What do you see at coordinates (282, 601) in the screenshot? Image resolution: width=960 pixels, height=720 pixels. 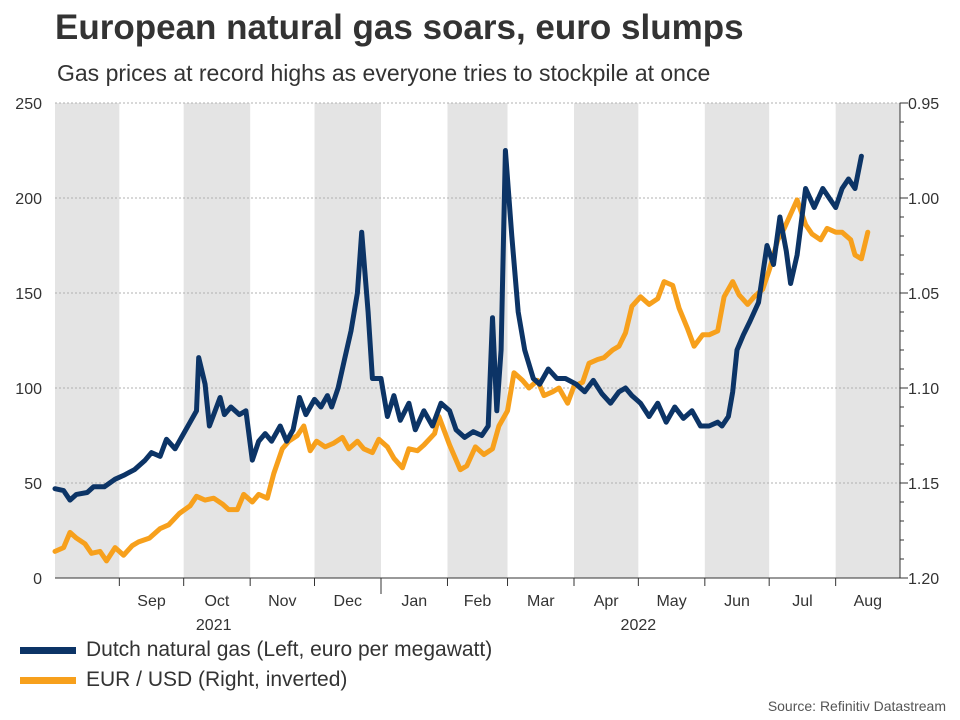 I see `month-label-nov: Nov` at bounding box center [282, 601].